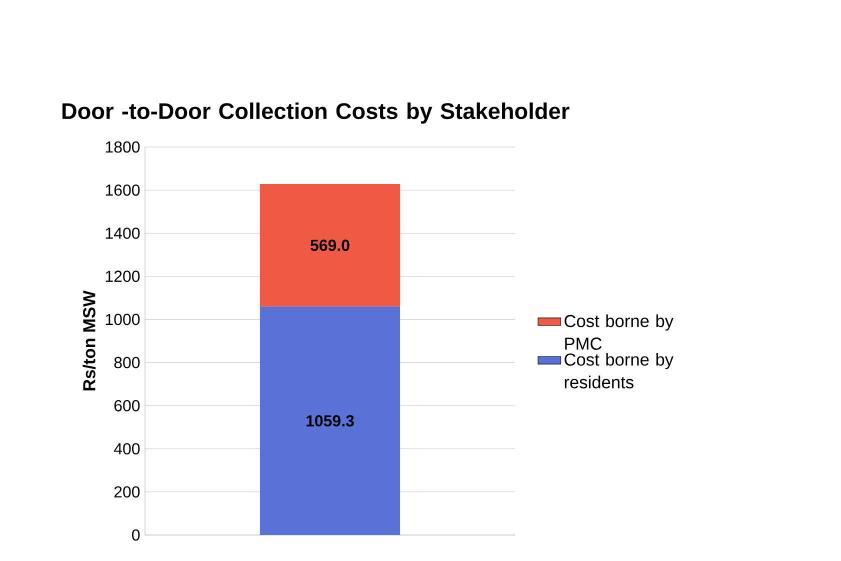  I want to click on y-tick-label: 200, so click(127, 492).